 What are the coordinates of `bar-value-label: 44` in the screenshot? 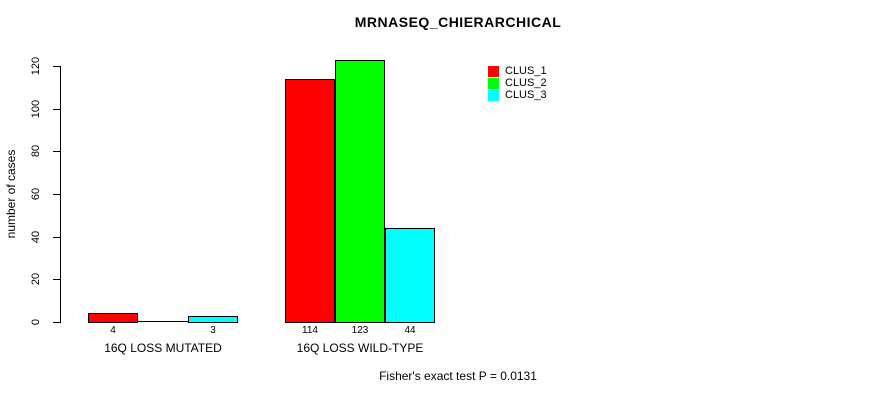 It's located at (410, 330).